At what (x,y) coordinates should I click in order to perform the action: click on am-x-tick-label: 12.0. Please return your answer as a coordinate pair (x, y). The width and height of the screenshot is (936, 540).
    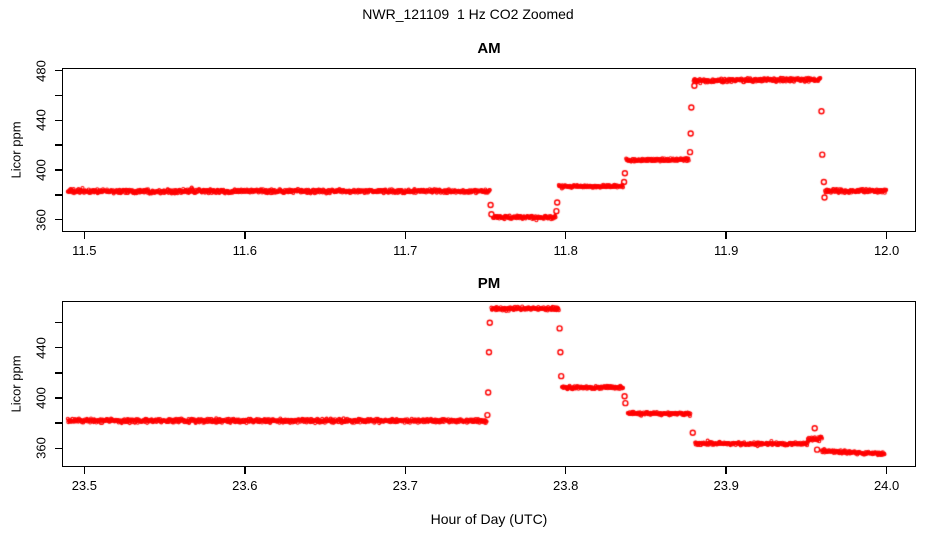
    Looking at the image, I should click on (886, 250).